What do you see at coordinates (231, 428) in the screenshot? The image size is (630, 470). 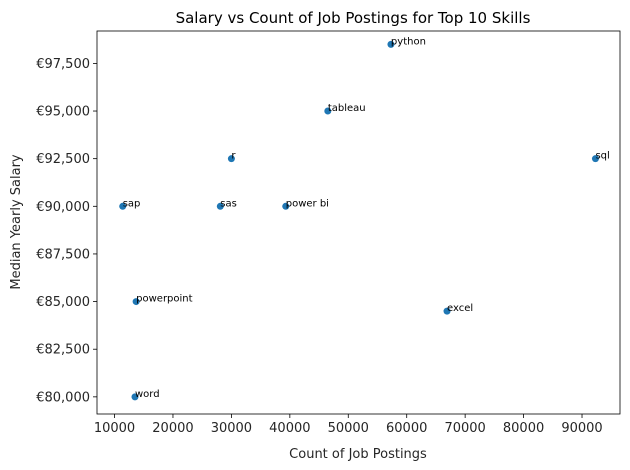 I see `x-tick-label: 30000` at bounding box center [231, 428].